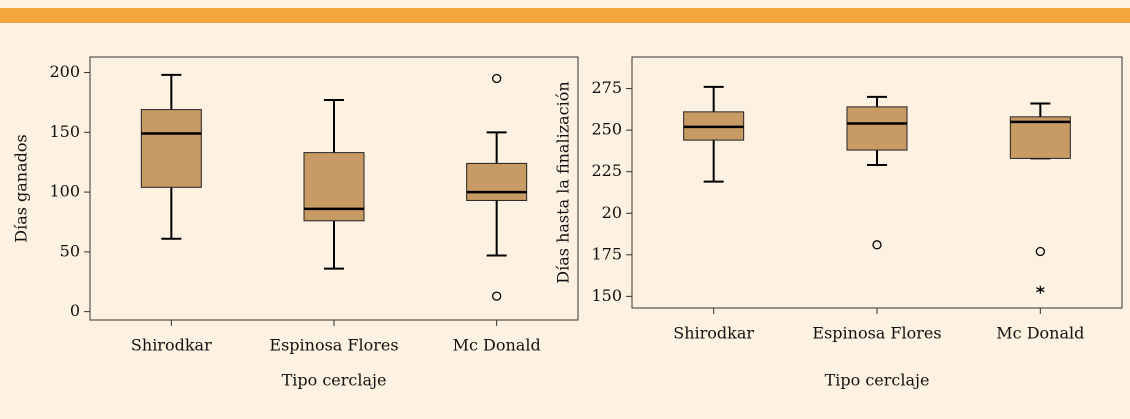 This screenshot has height=419, width=1130. What do you see at coordinates (21, 188) in the screenshot?
I see `y-axis-label: Días ganados` at bounding box center [21, 188].